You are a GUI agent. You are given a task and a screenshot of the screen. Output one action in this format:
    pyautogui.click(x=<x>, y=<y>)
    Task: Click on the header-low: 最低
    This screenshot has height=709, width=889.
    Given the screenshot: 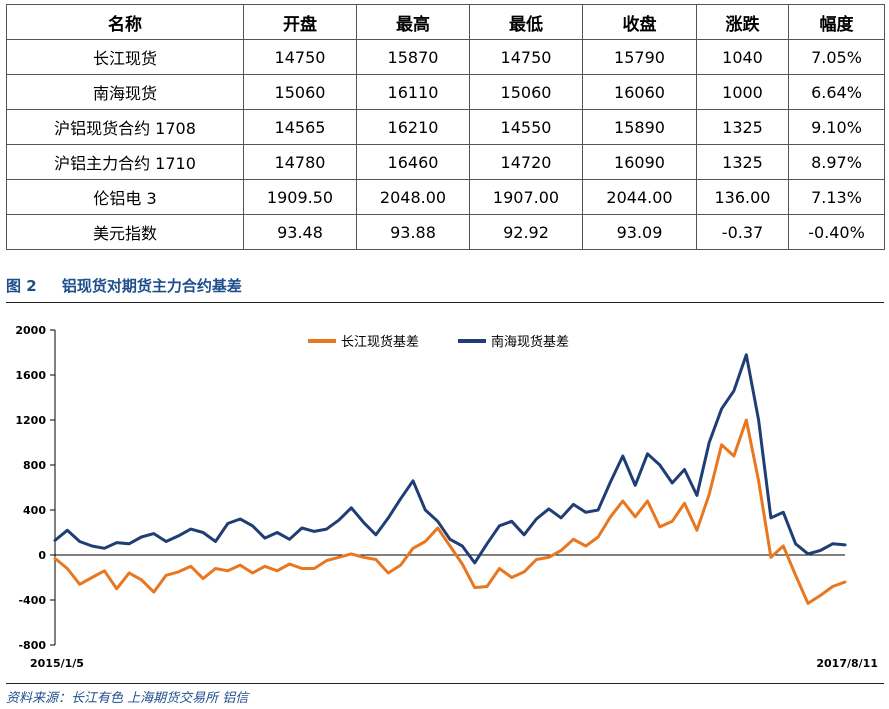 What is the action you would take?
    pyautogui.click(x=526, y=22)
    